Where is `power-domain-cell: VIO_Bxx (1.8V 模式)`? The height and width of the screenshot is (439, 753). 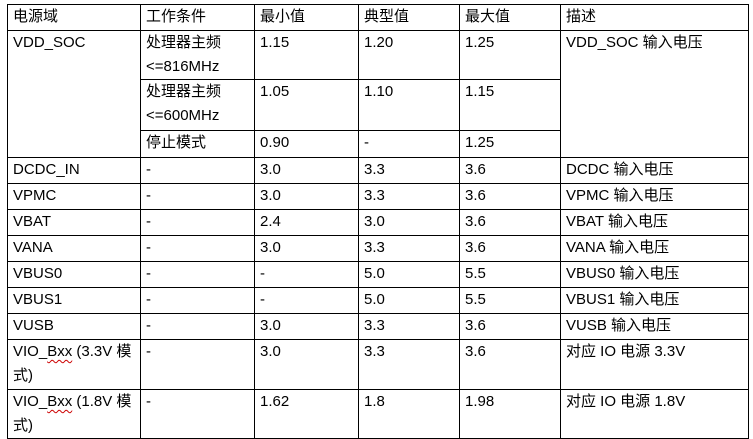 power-domain-cell: VIO_Bxx (1.8V 模式) is located at coordinates (74, 414).